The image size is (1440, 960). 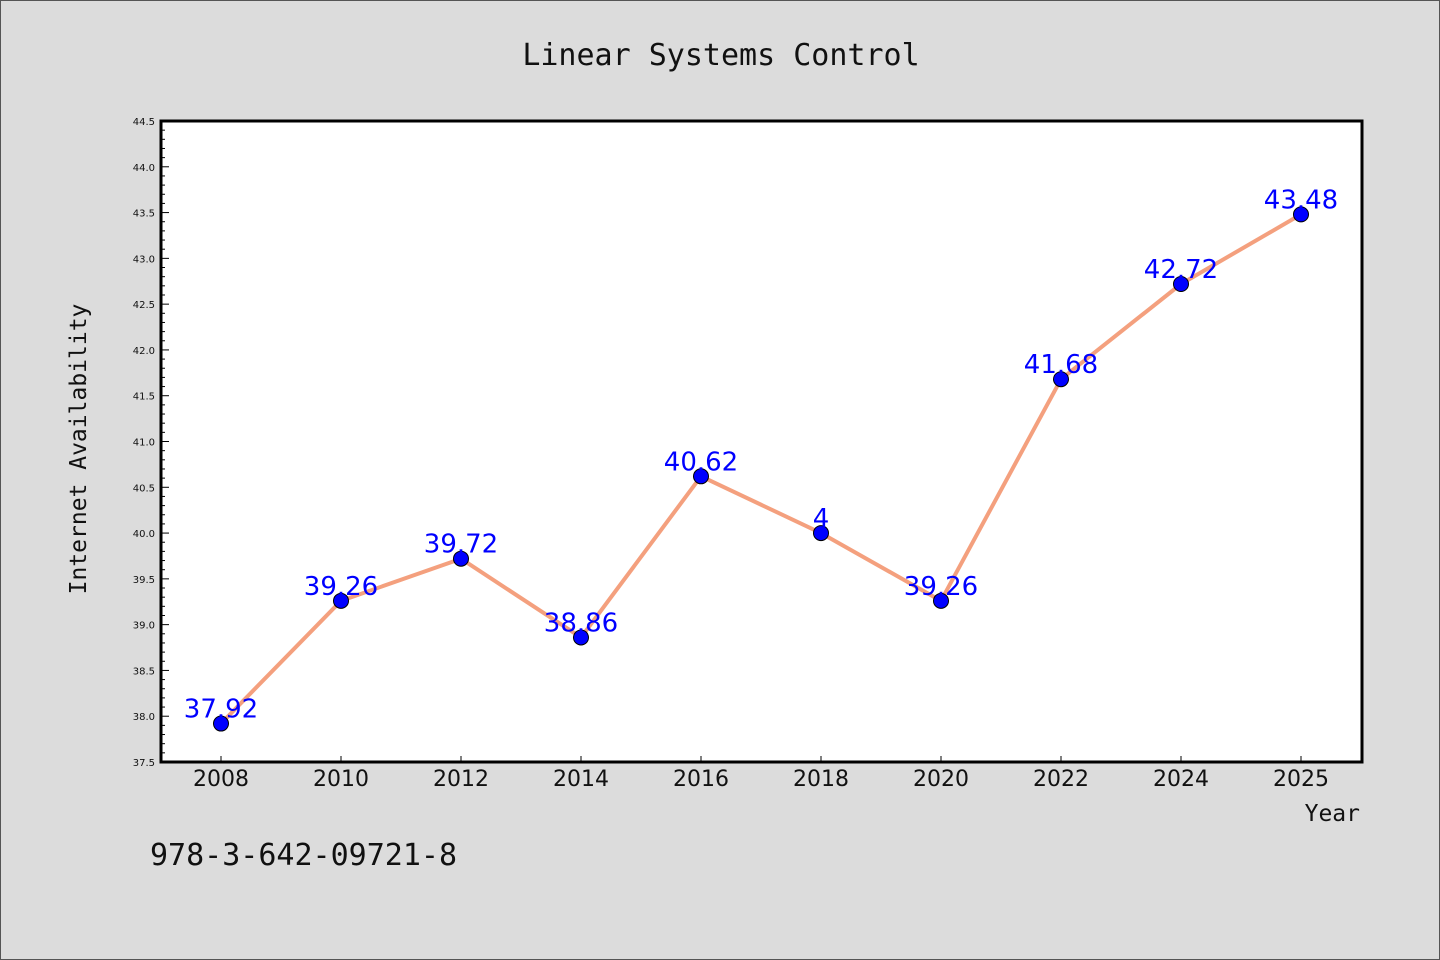 What do you see at coordinates (221, 710) in the screenshot?
I see `data-label: 37.92` at bounding box center [221, 710].